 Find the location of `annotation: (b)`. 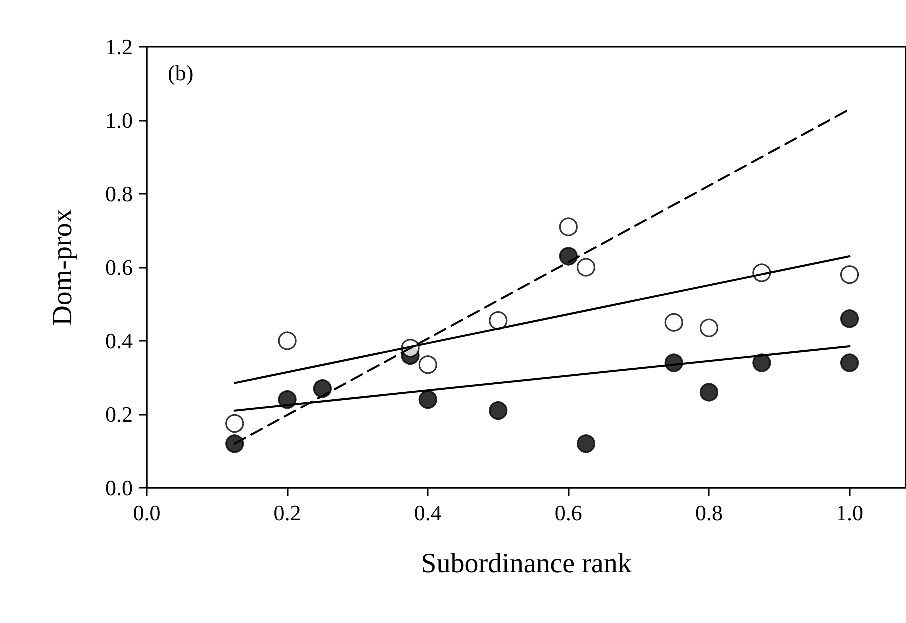

annotation: (b) is located at coordinates (181, 73).